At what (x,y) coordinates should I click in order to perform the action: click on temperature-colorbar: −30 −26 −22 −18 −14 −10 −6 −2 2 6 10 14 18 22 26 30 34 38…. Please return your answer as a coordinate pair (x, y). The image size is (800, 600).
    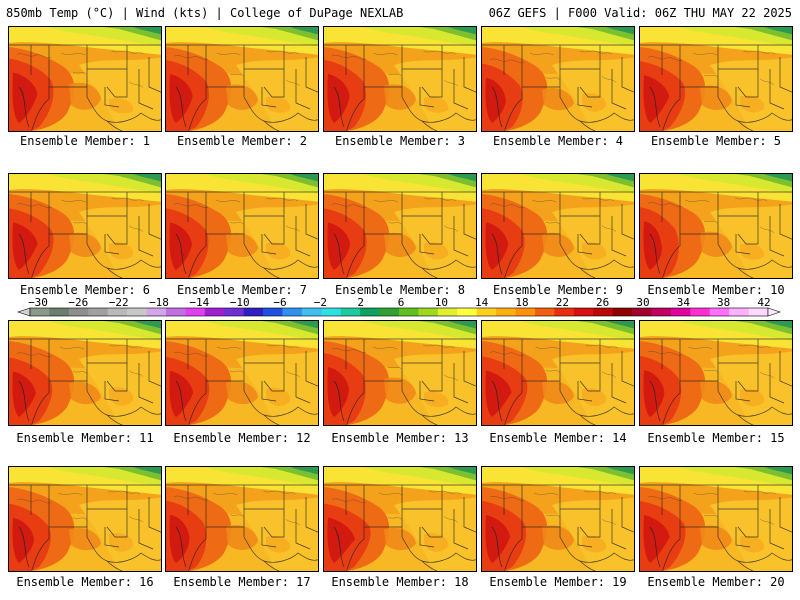
    Looking at the image, I should click on (399, 306).